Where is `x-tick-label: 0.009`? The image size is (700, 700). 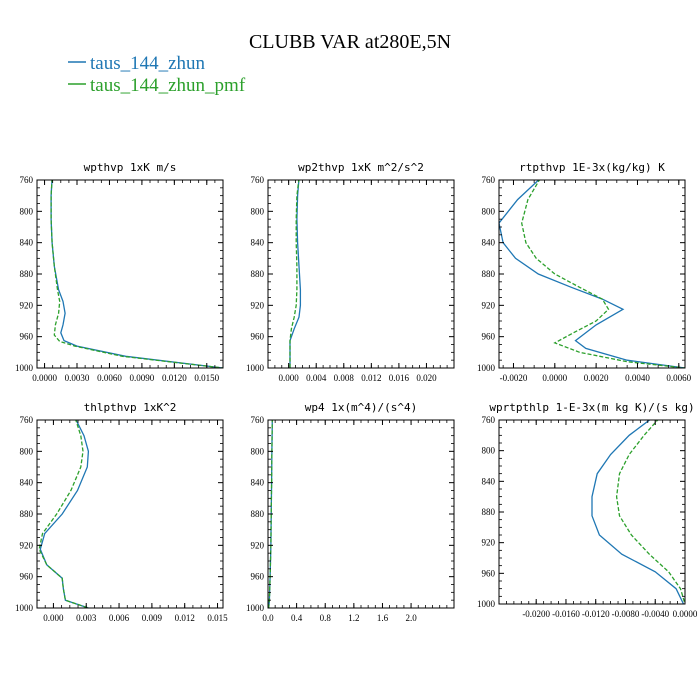 x-tick-label: 0.009 is located at coordinates (152, 618).